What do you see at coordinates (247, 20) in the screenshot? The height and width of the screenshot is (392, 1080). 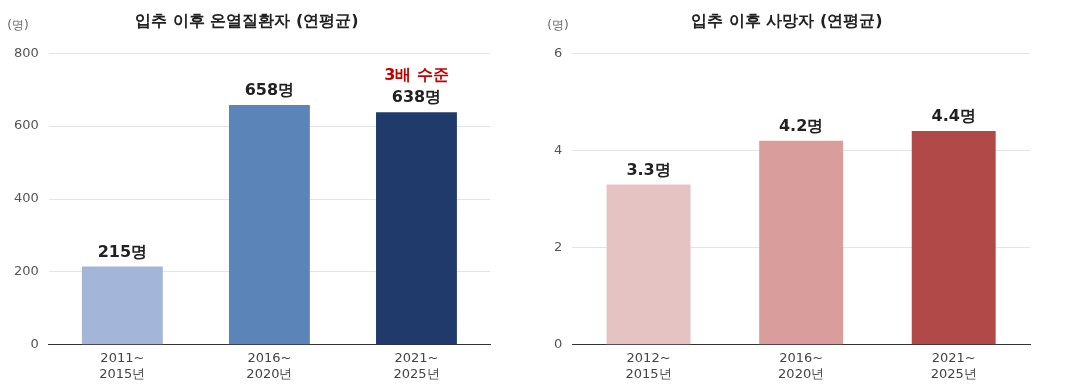 I see `chart-title: 입추 이후 온열질환자 (연평균)` at bounding box center [247, 20].